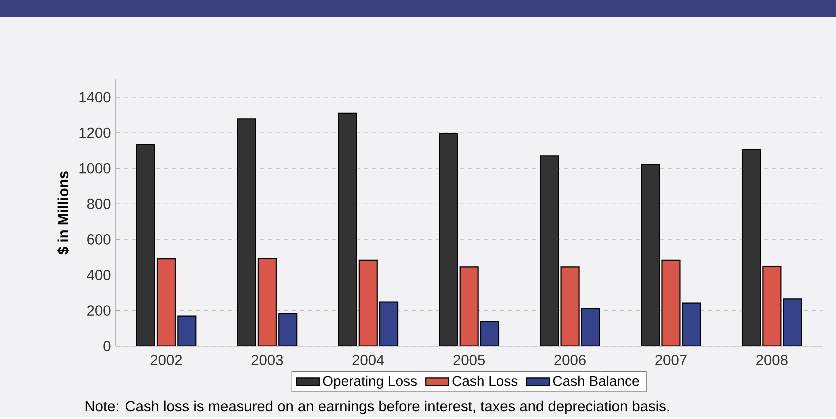 The width and height of the screenshot is (836, 419). Describe the element at coordinates (772, 360) in the screenshot. I see `x-tick-label: 2008` at that location.